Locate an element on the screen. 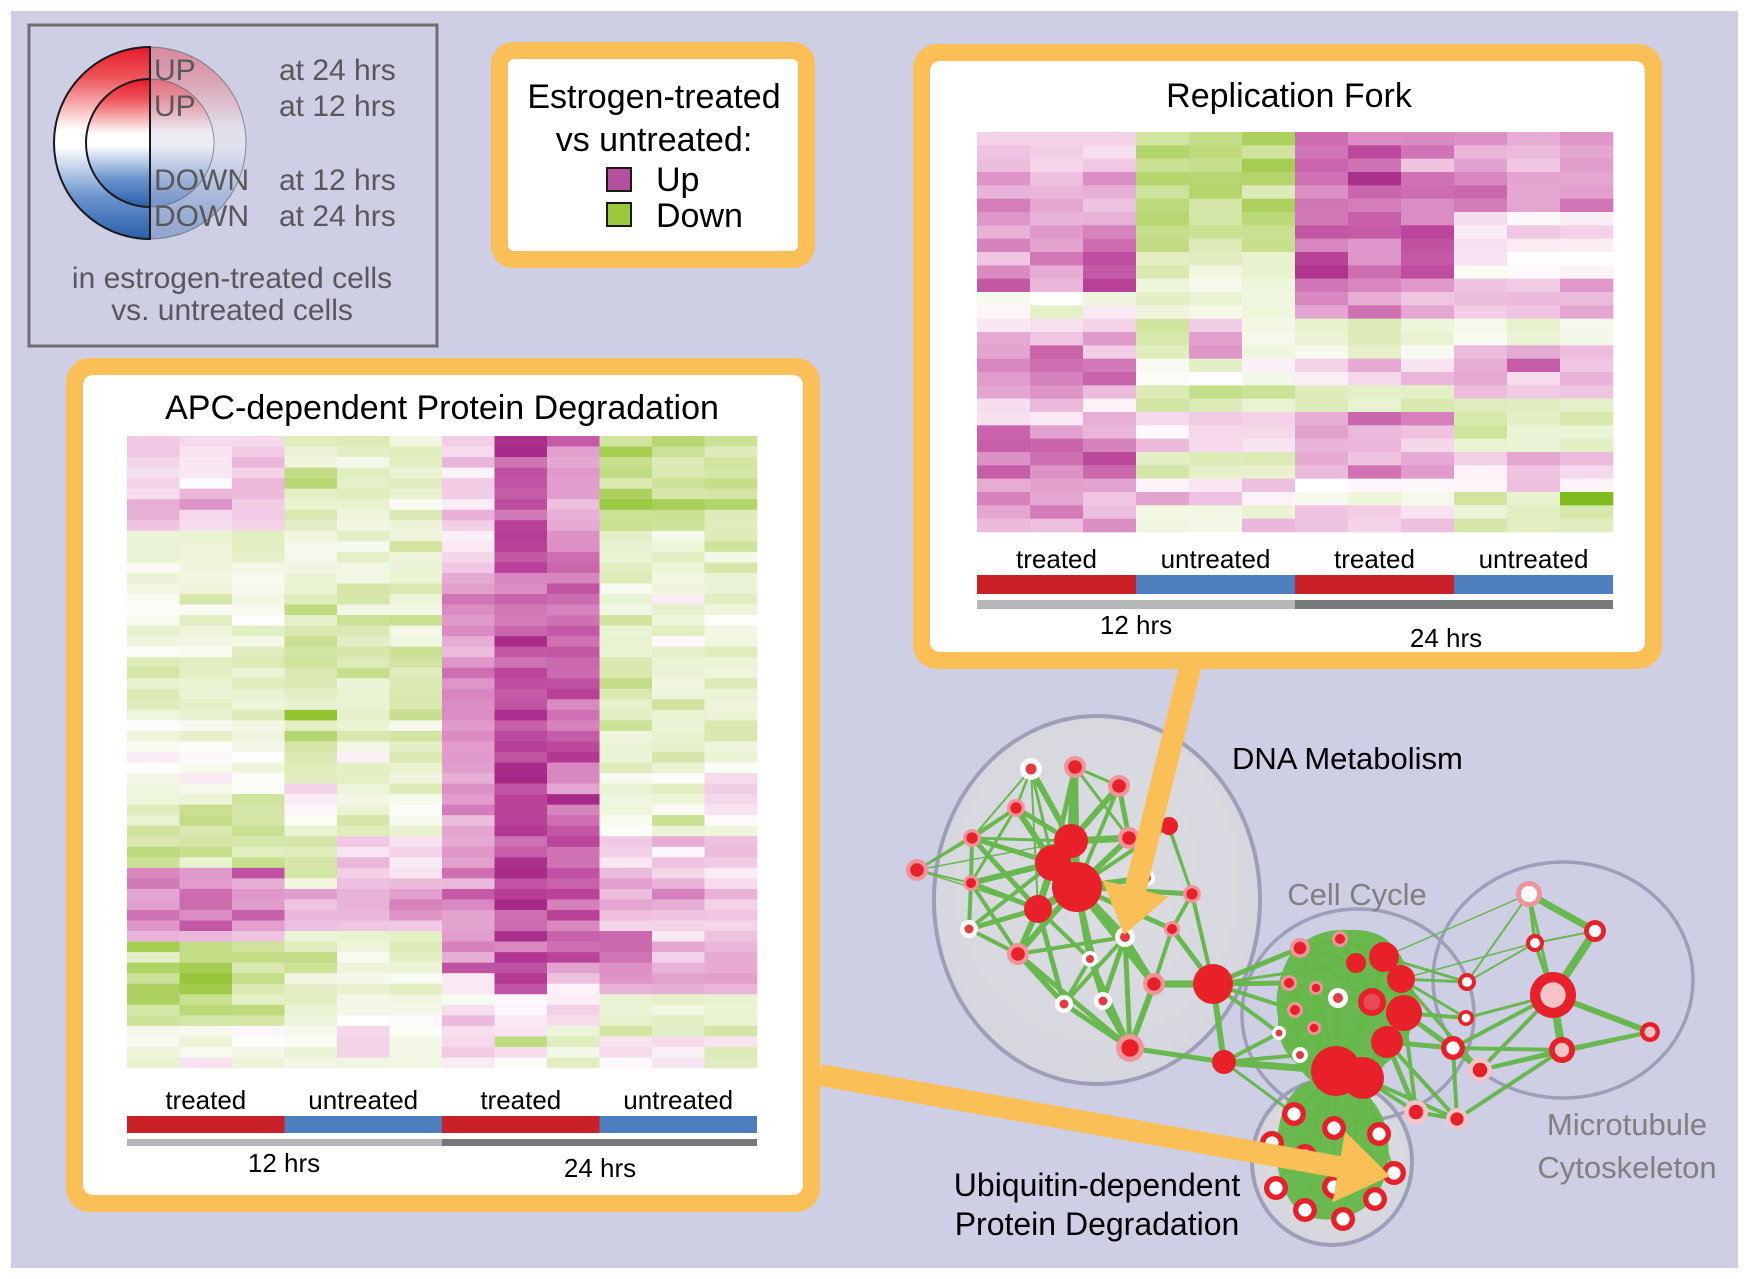  svg-text: Up is located at coordinates (677, 180).